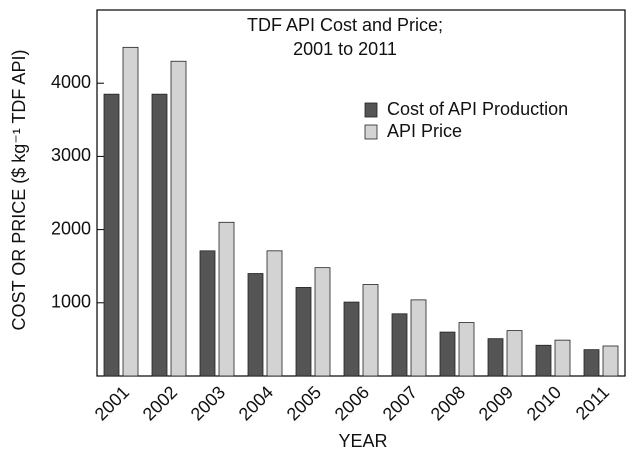 This screenshot has width=628, height=454. Describe the element at coordinates (345, 49) in the screenshot. I see `chart-title: 2001 to 2011` at that location.